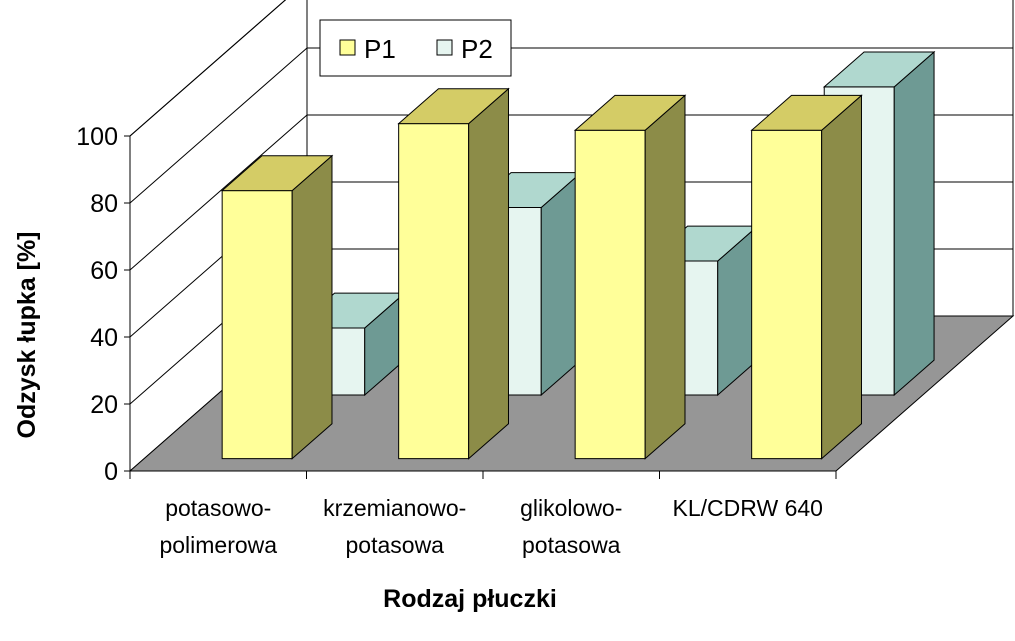 The image size is (1015, 641). What do you see at coordinates (97, 137) in the screenshot?
I see `y-tick-label: 100` at bounding box center [97, 137].